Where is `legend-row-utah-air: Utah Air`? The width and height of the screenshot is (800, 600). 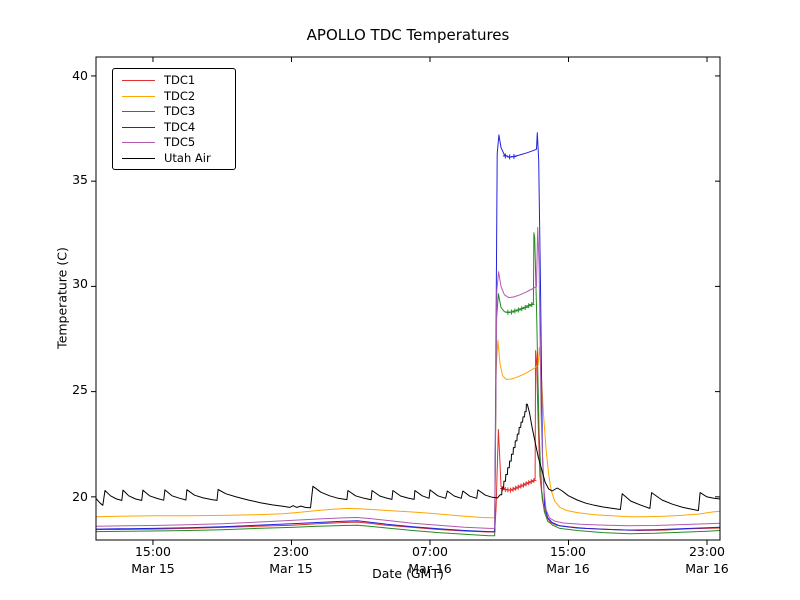
legend-row-utah-air: Utah Air is located at coordinates (174, 159).